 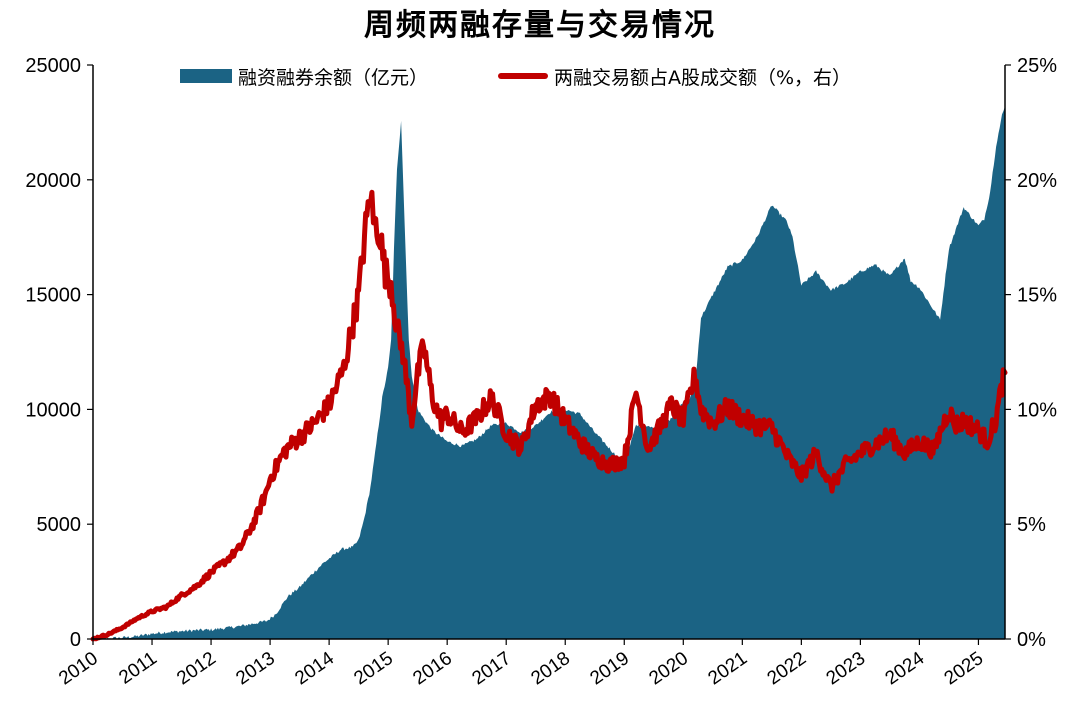 What do you see at coordinates (206, 76) in the screenshot?
I see `legend-swatch-area` at bounding box center [206, 76].